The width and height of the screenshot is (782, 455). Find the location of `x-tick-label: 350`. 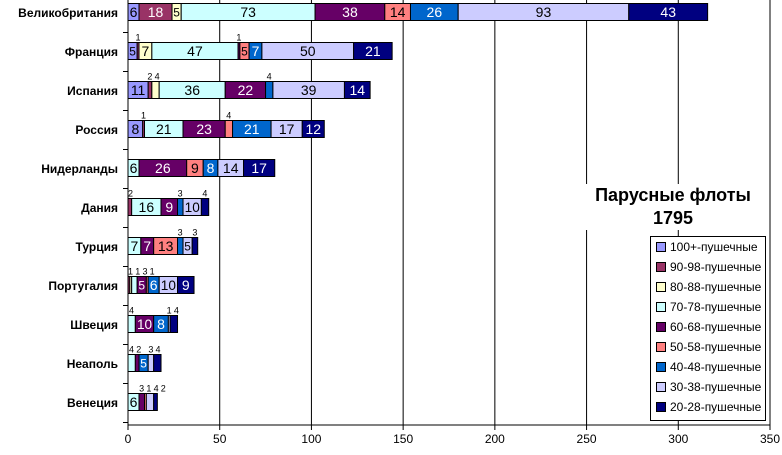

x-tick-label: 350 is located at coordinates (770, 439).